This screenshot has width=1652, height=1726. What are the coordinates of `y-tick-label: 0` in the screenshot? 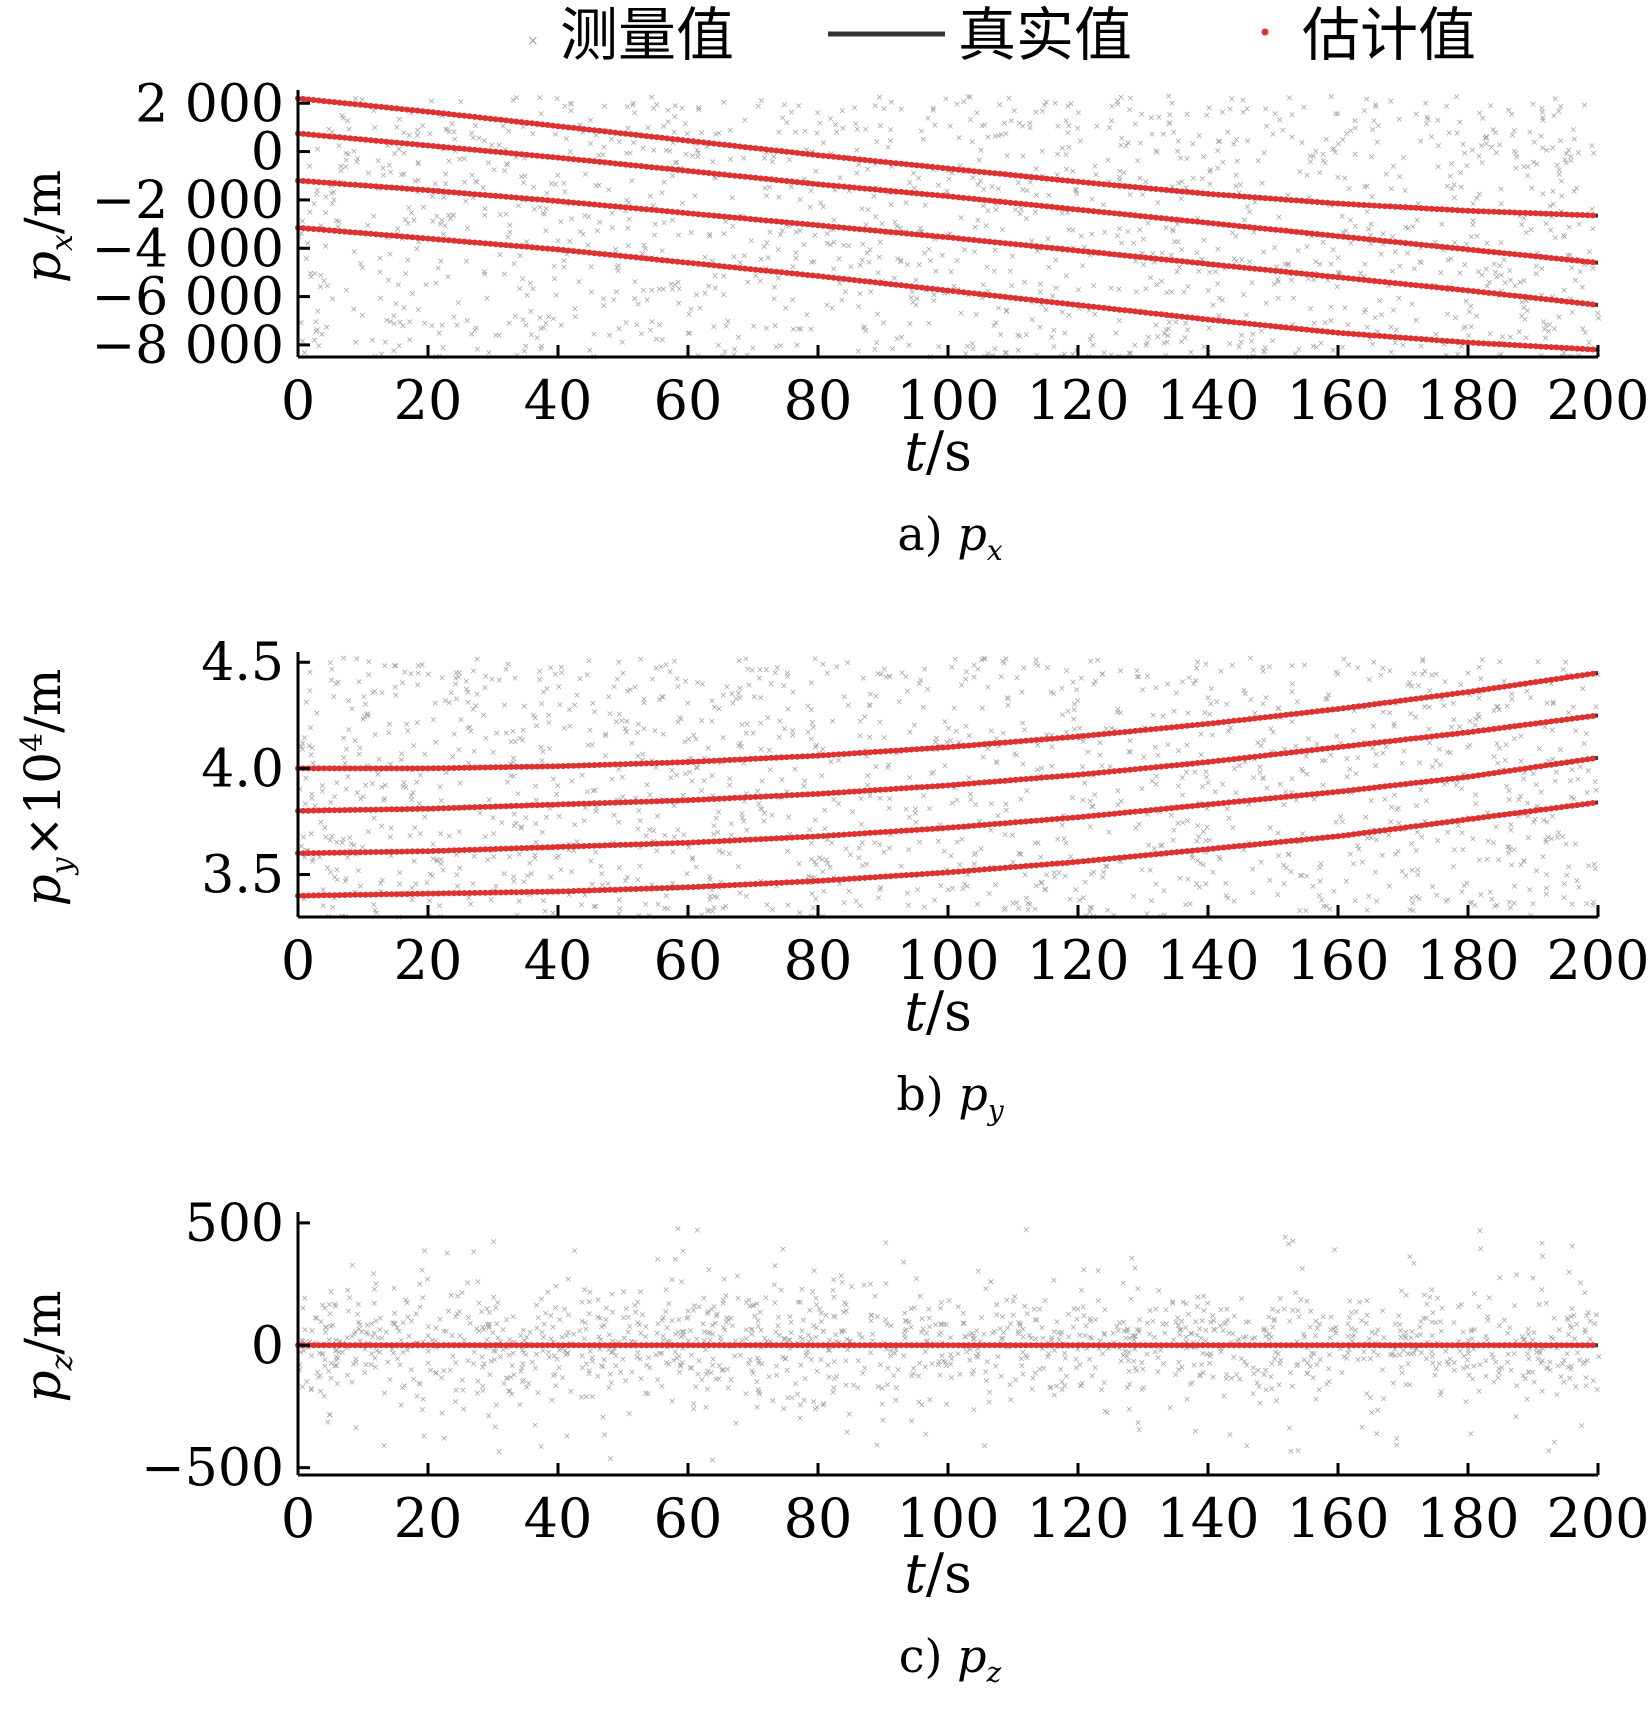 It's located at (267, 153).